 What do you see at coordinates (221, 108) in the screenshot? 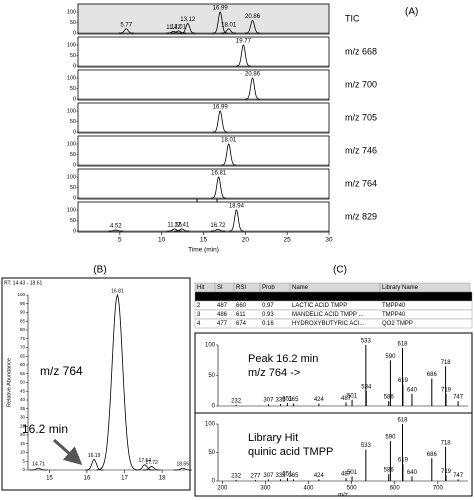
I see `peak-label: 16.99` at bounding box center [221, 108].